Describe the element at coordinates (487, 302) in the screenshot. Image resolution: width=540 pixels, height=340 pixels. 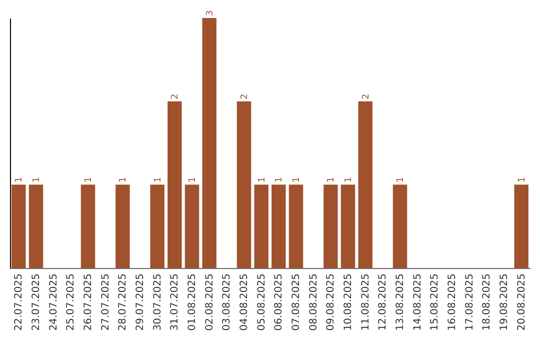
I see `x-tick-label: 18.08.2025` at that location.